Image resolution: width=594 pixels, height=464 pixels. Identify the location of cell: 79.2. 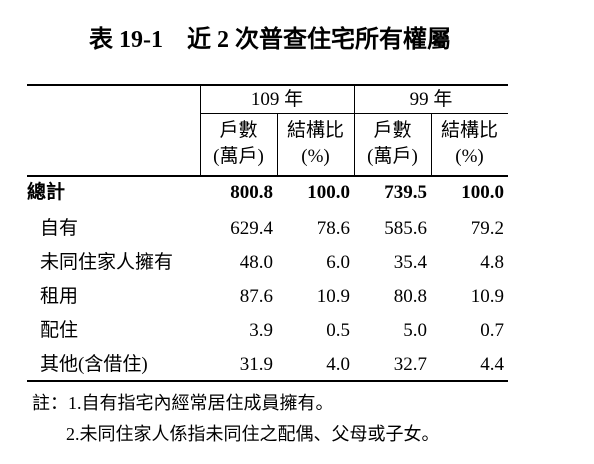
(487, 228).